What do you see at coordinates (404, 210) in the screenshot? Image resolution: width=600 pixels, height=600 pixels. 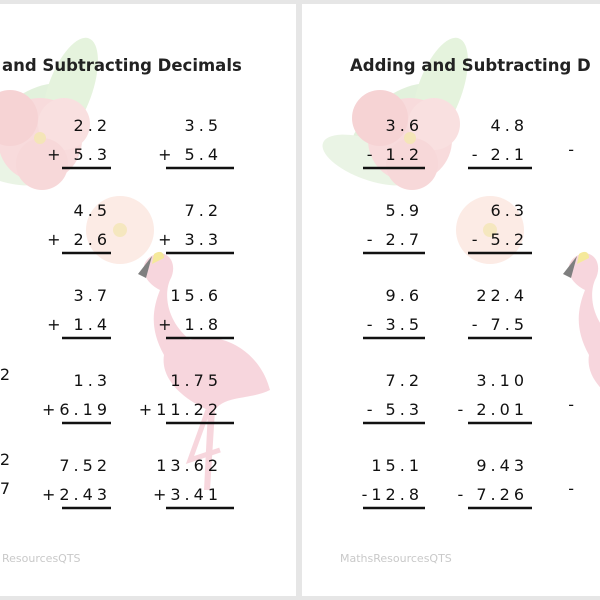 I see `problem-top: 5.9` at bounding box center [404, 210].